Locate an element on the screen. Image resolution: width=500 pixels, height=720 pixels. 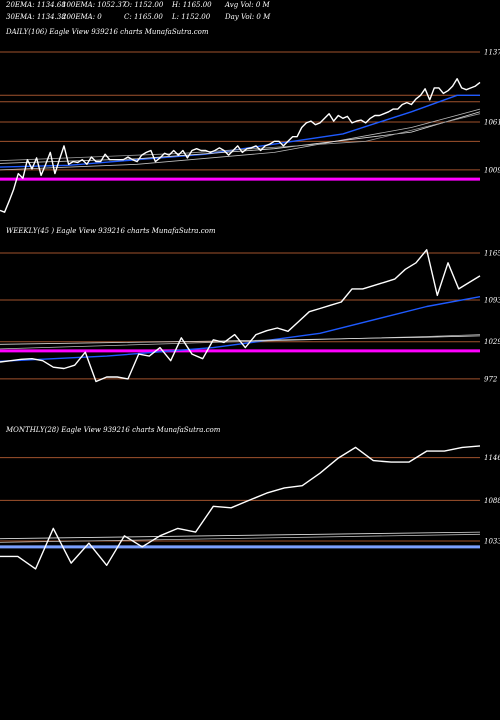
header-close: C: 1165.00 is located at coordinates (143, 17).